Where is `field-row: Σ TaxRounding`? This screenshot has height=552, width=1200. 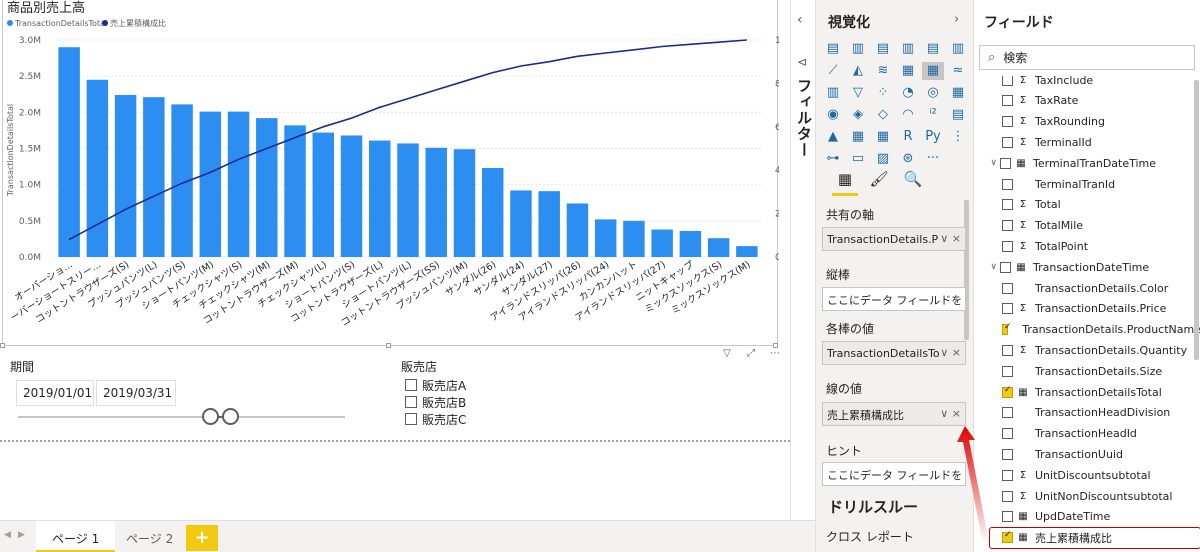
field-row: Σ TaxRounding is located at coordinates (1087, 122).